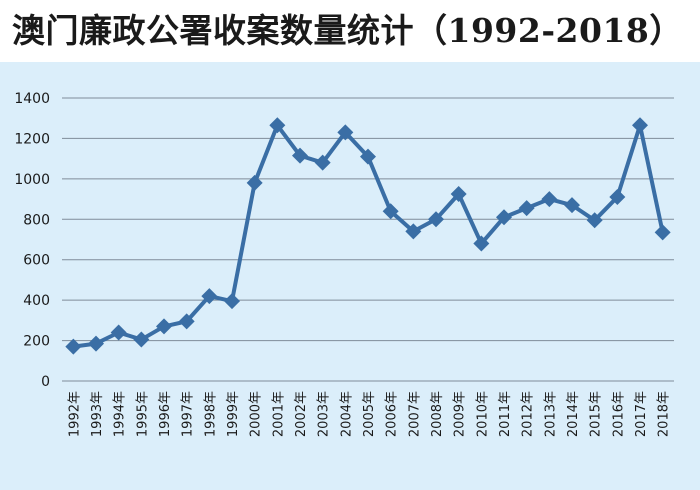 This screenshot has height=490, width=700. Describe the element at coordinates (32, 240) in the screenshot. I see `y-axis-ticks: 0 200 400 600 800 1000 1200 1400` at that location.